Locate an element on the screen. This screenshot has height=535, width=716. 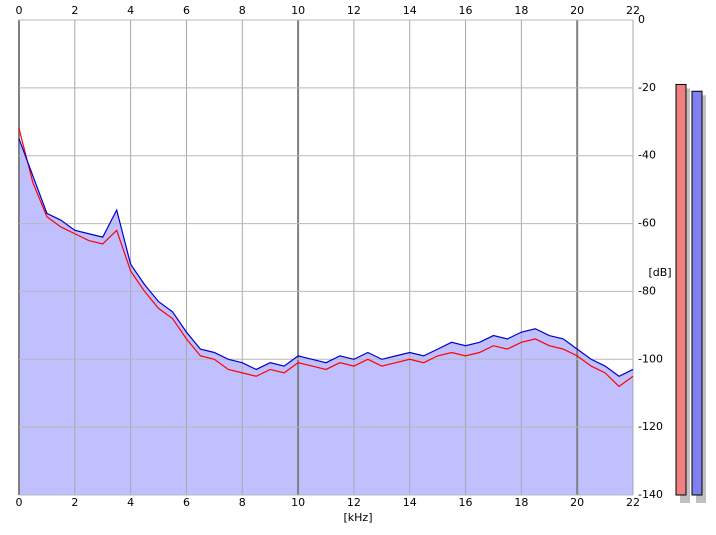
x-tick-label-top: 4 is located at coordinates (130, 10).